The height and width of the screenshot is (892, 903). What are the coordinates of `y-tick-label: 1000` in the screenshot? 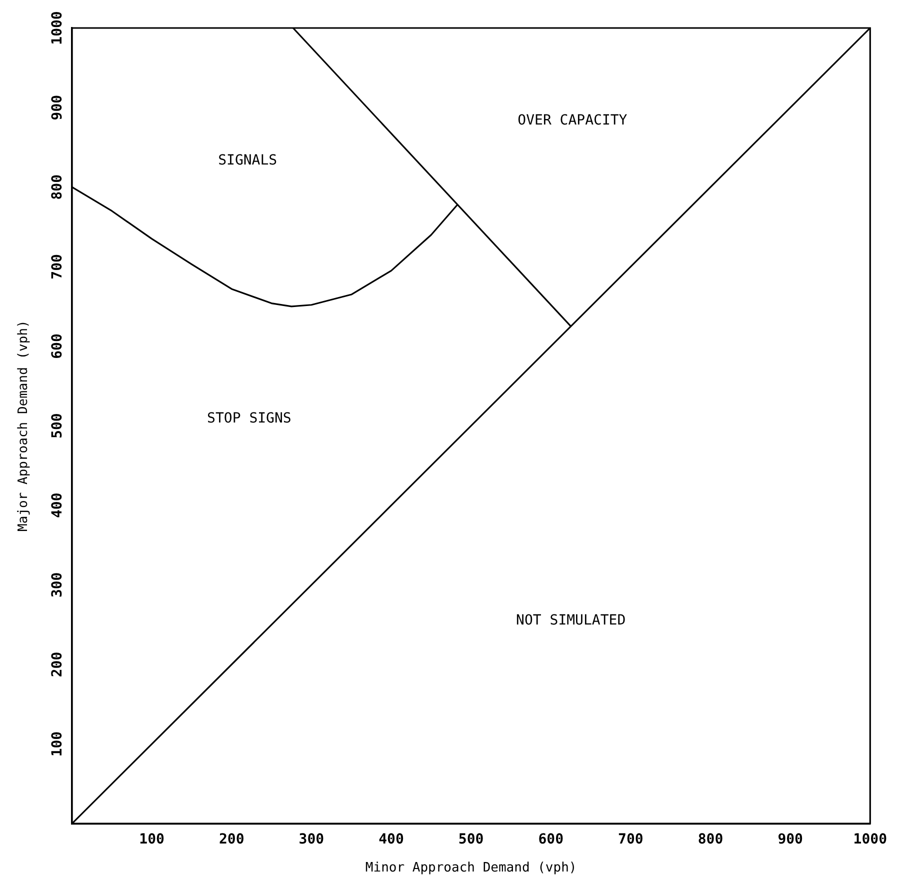 It's located at (58, 28).